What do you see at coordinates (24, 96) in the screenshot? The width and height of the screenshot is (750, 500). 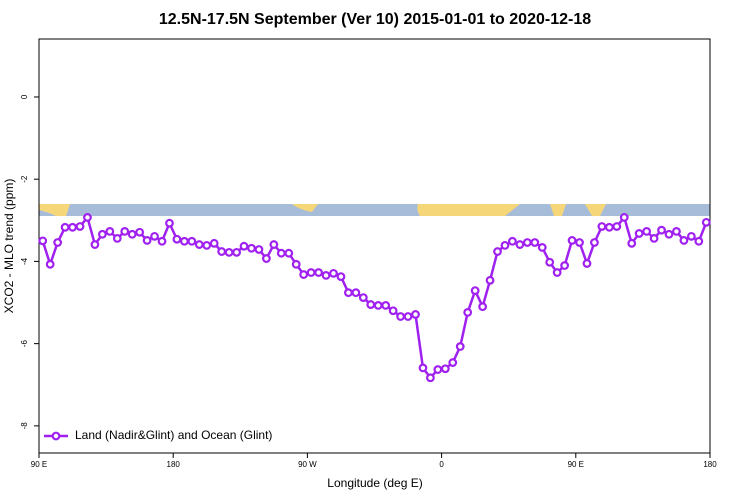 I see `y-tick-label: 0` at bounding box center [24, 96].